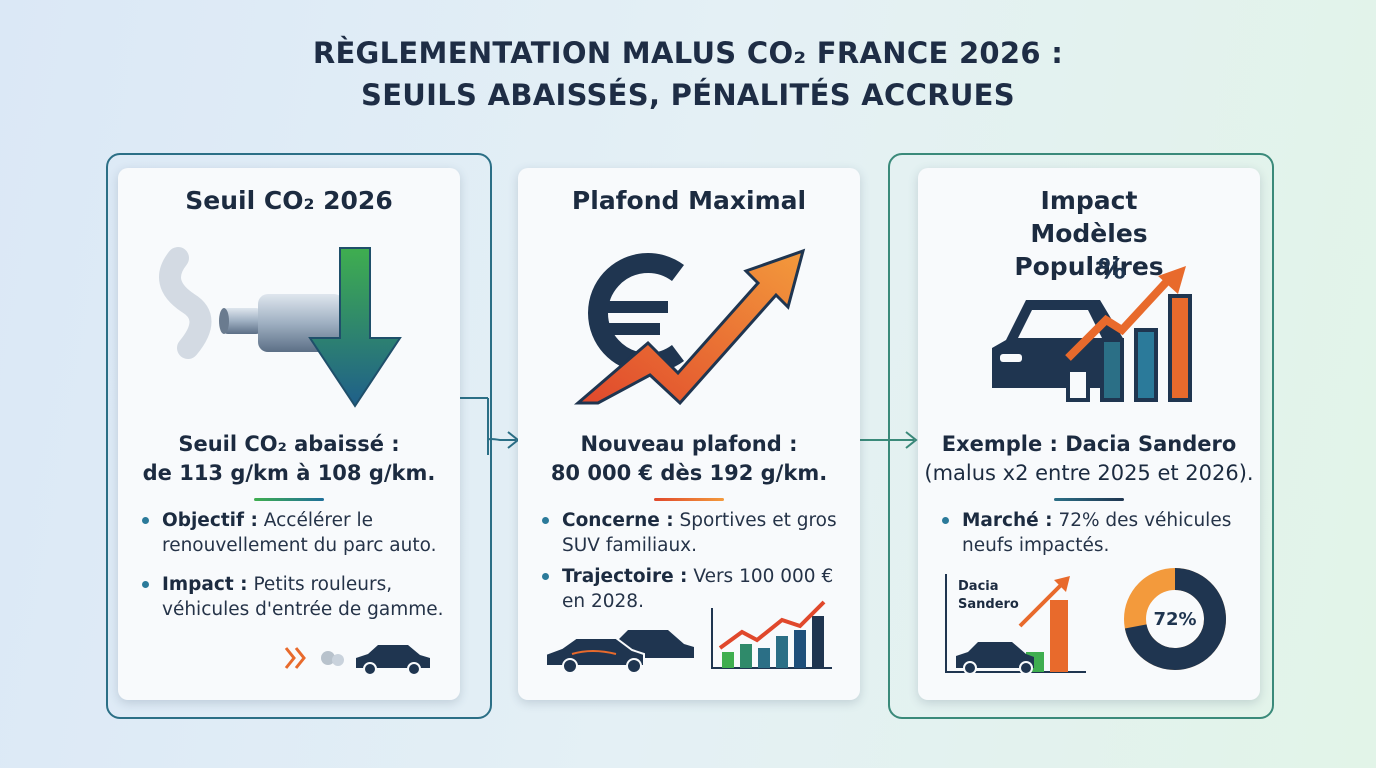 The image size is (1376, 768). Describe the element at coordinates (689, 473) in the screenshot. I see `headline-line: 80 000 € dès 192 g/km.` at that location.